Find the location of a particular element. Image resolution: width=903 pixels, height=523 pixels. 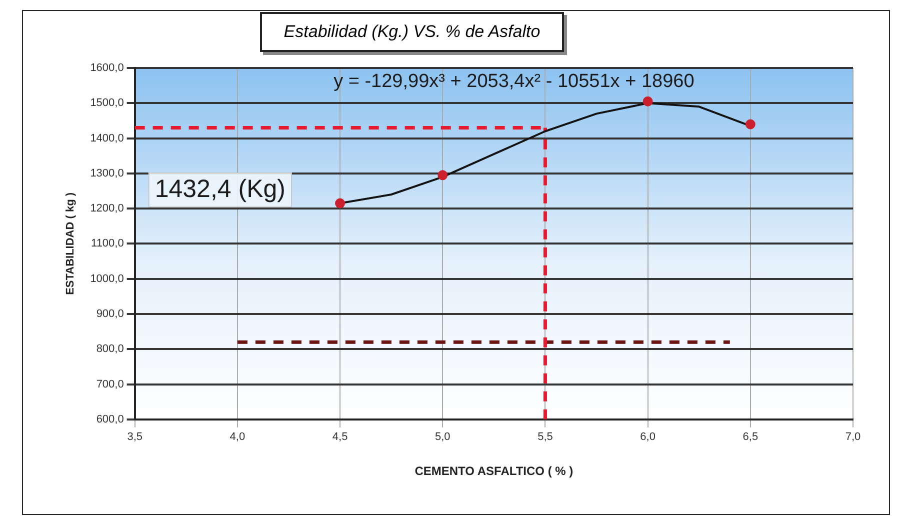

y-tick-label: 900,0 is located at coordinates (110, 314).